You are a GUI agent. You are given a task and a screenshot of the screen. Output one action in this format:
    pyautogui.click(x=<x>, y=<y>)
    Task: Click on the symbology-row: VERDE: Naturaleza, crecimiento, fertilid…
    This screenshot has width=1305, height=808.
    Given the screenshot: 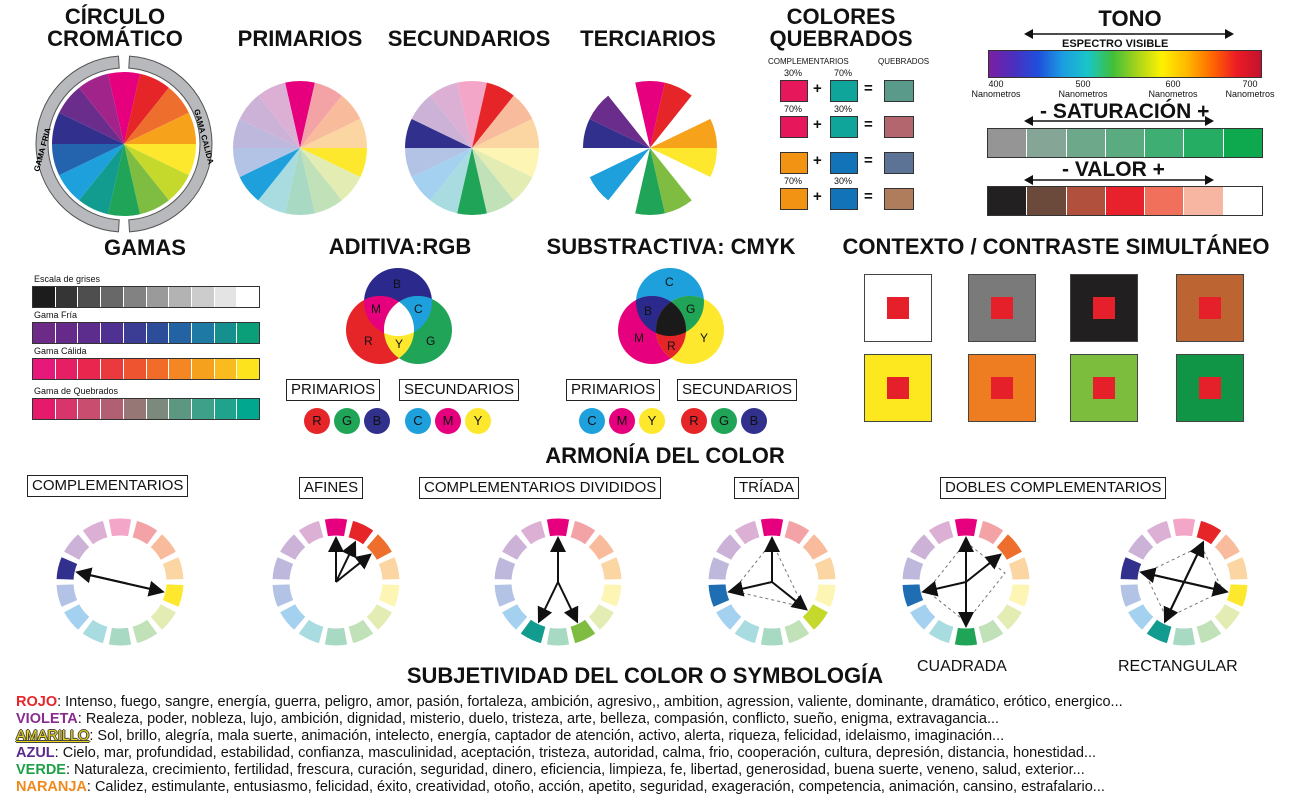 What is the action you would take?
    pyautogui.click(x=550, y=770)
    